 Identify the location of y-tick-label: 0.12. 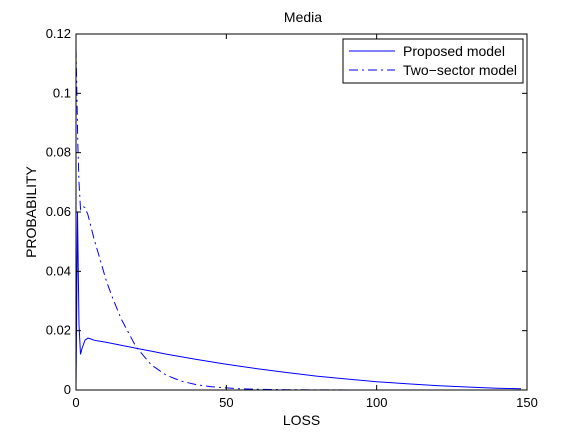
(58, 33).